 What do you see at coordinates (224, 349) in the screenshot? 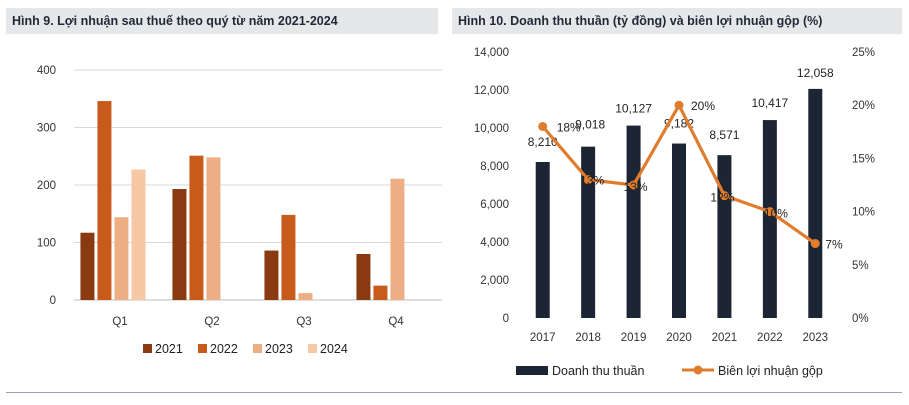
I see `legend-label-2022: 2022` at bounding box center [224, 349].